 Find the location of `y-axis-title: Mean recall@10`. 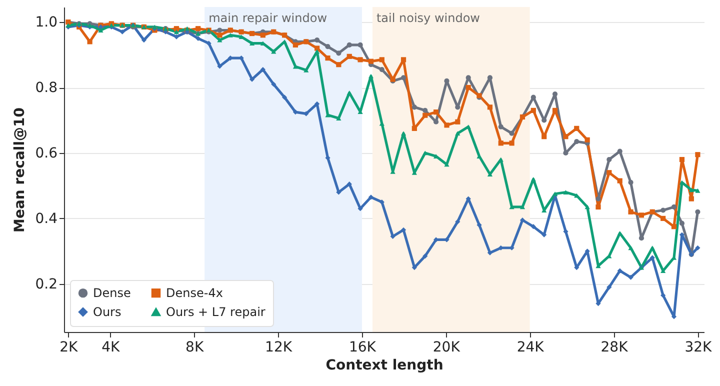

y-axis-title: Mean recall@10 is located at coordinates (20, 169).